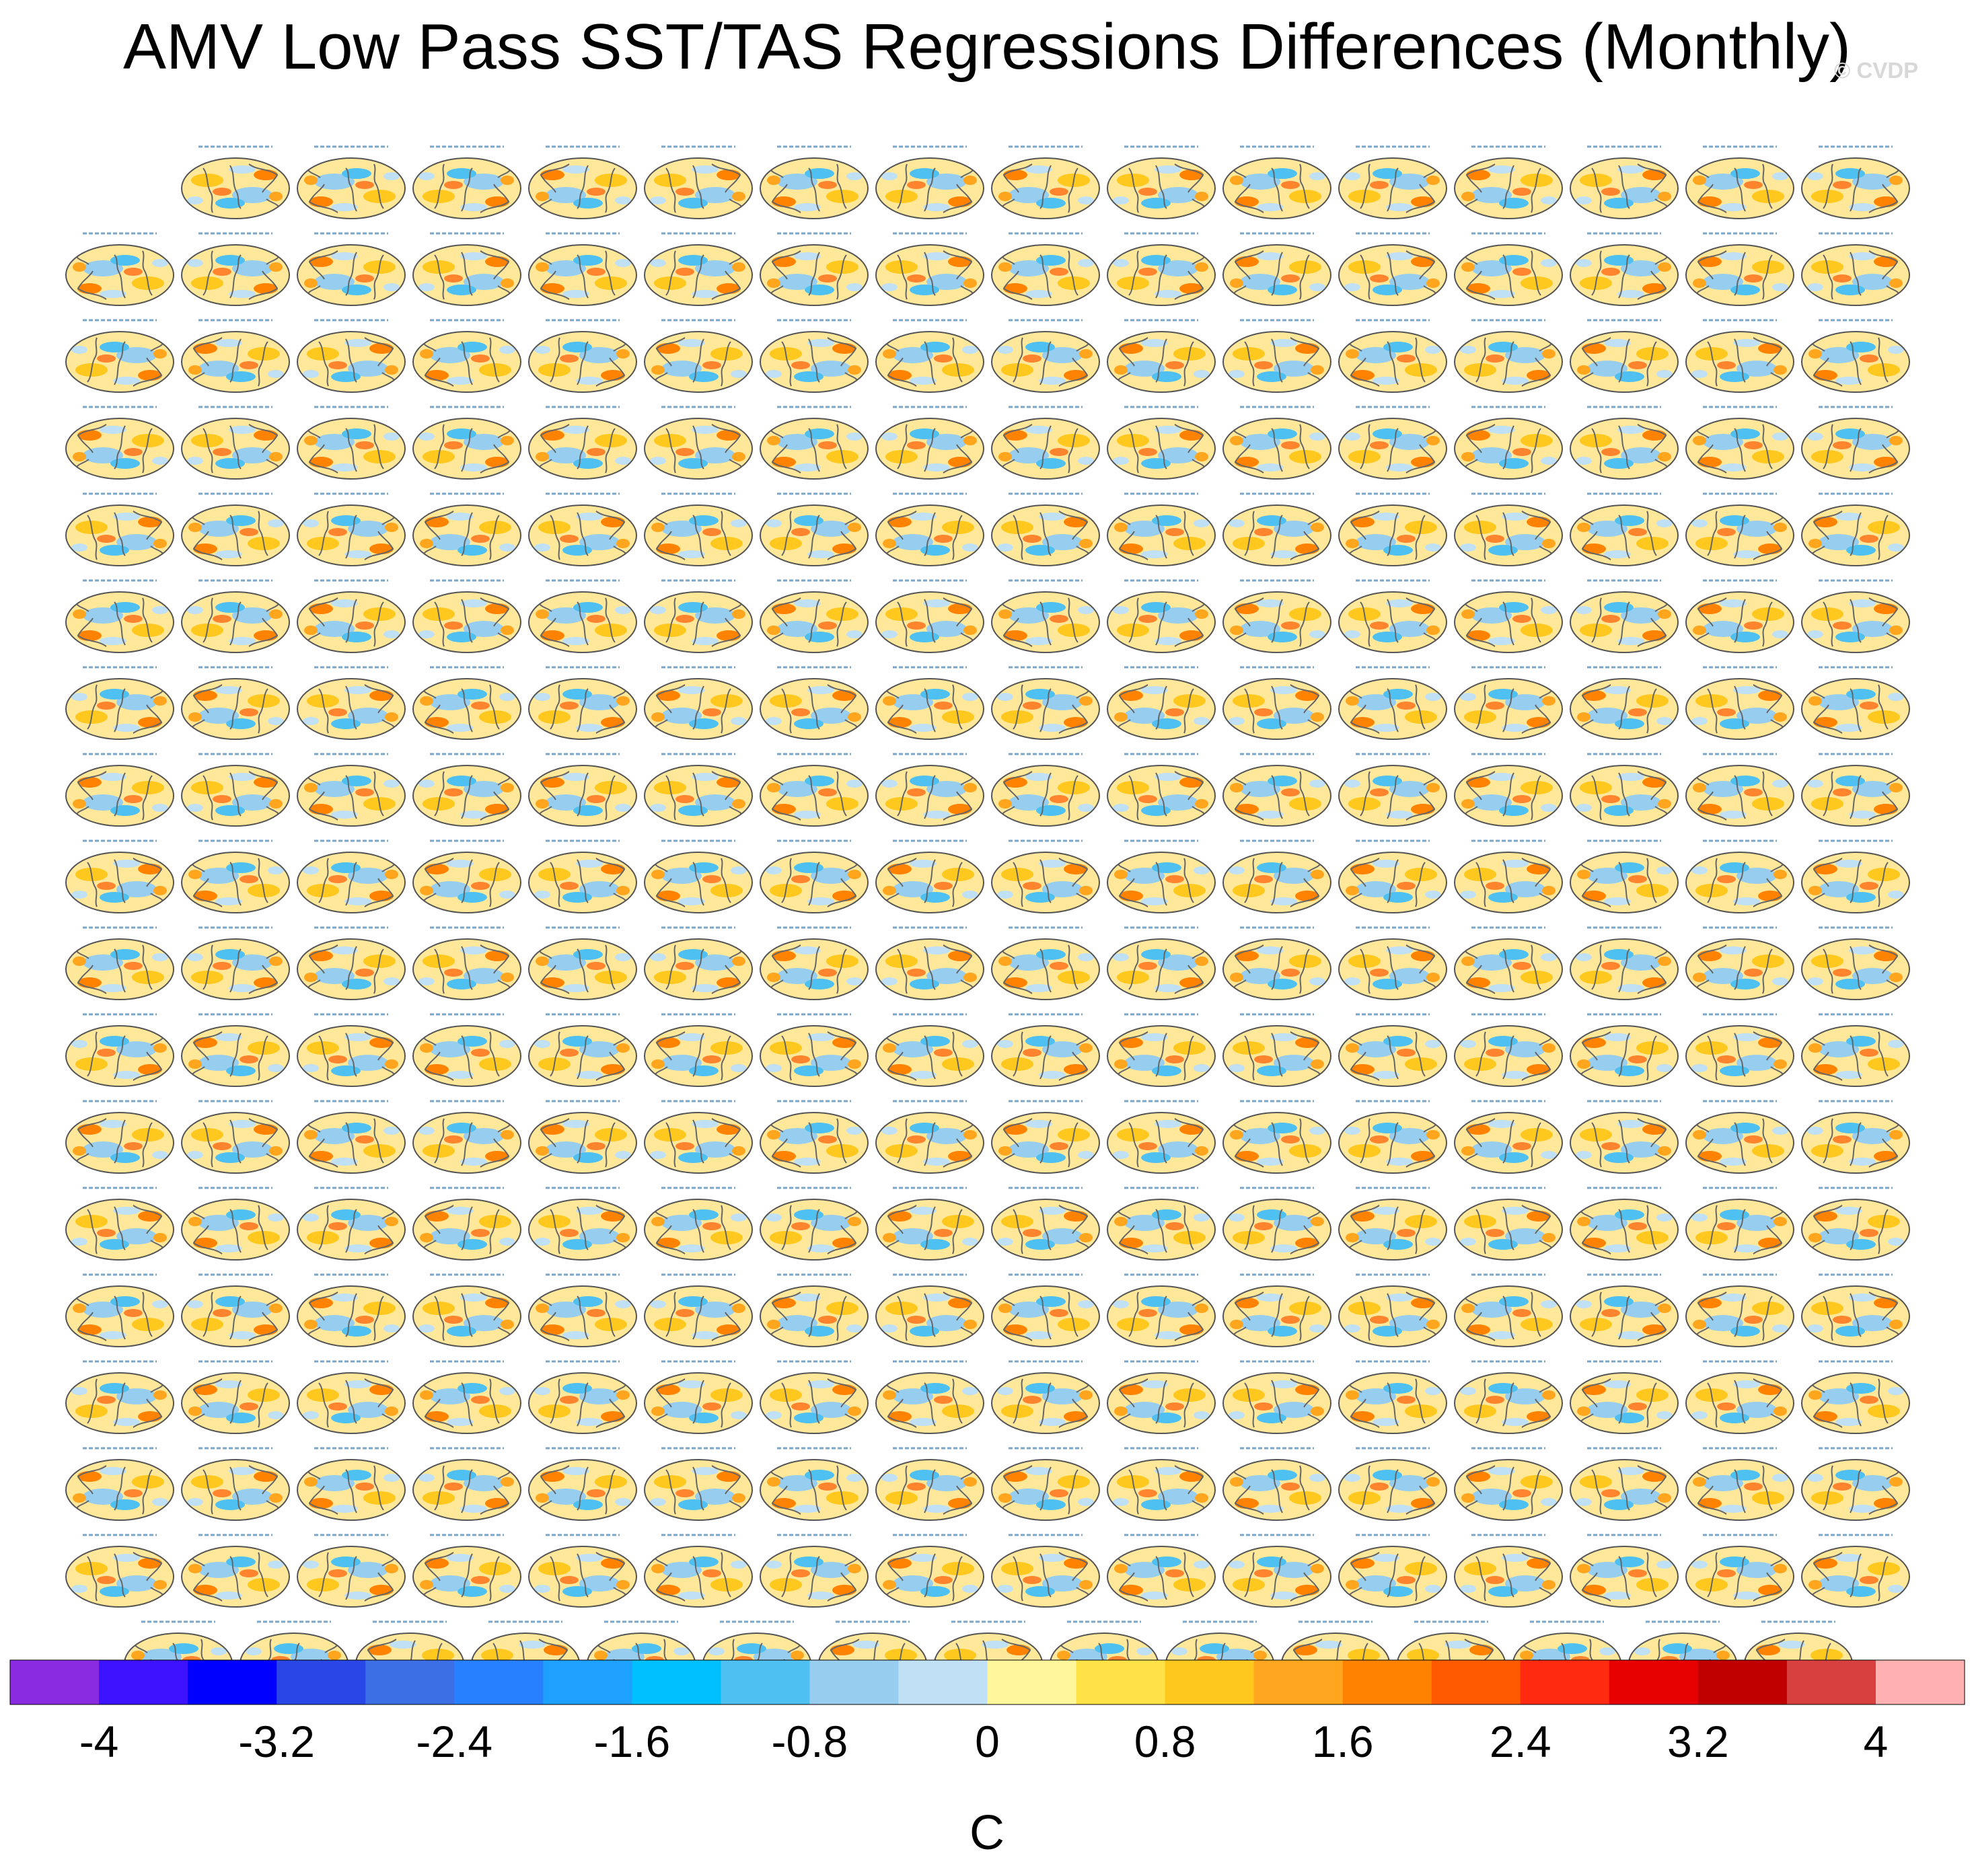  What do you see at coordinates (810, 1742) in the screenshot?
I see `colorbar-tick-label: -0.8` at bounding box center [810, 1742].